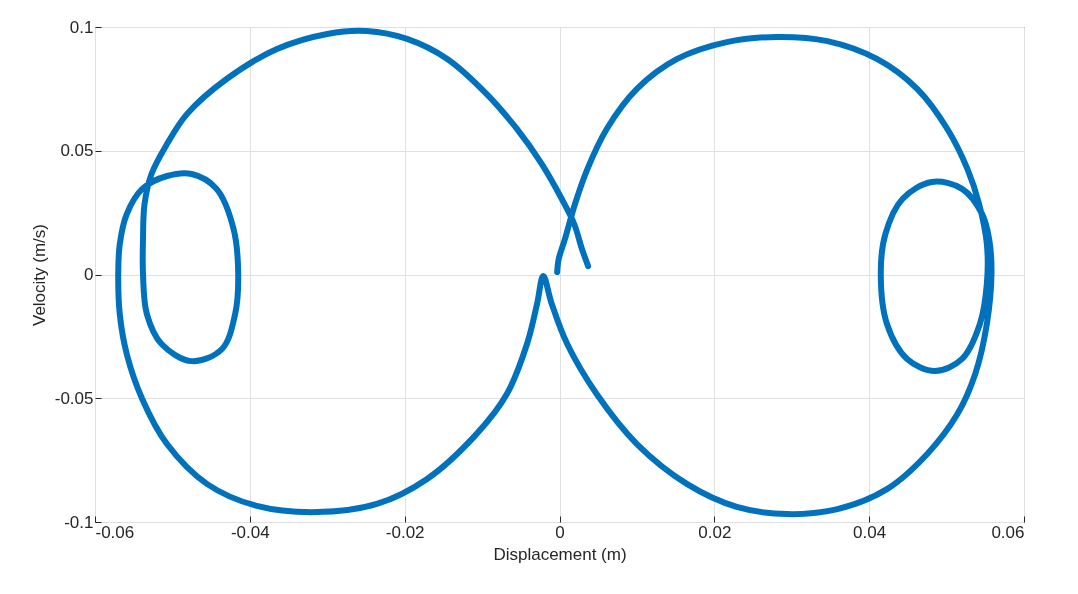 The width and height of the screenshot is (1078, 594). What do you see at coordinates (560, 532) in the screenshot?
I see `x-tick-label: 0` at bounding box center [560, 532].